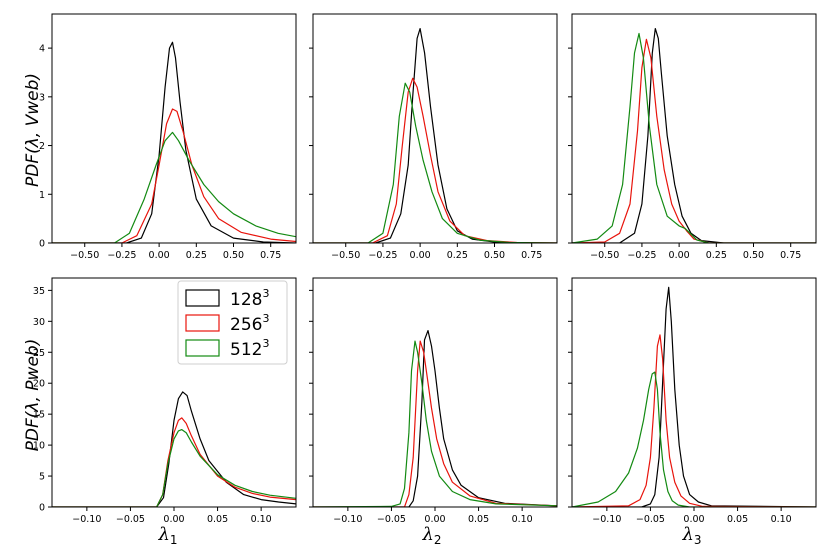 This screenshot has width=830, height=554. Describe the element at coordinates (42, 97) in the screenshot. I see `y-tick-label: 3` at that location.